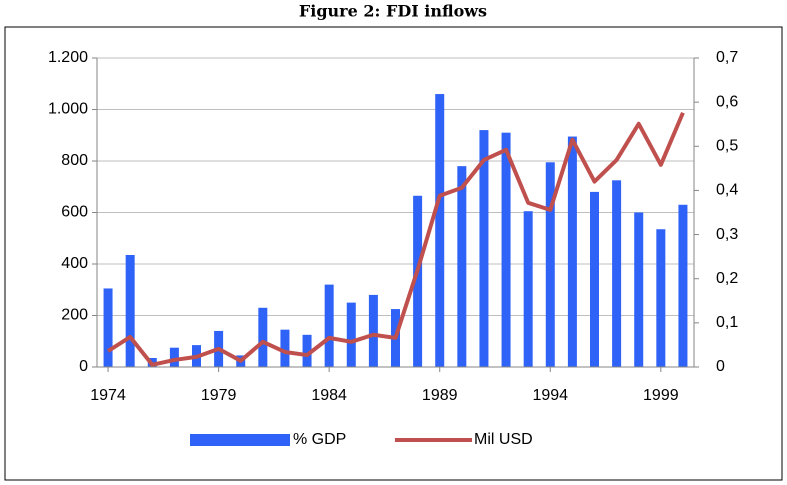 The width and height of the screenshot is (787, 485). Describe the element at coordinates (74, 263) in the screenshot. I see `y-tick-label: 400` at that location.